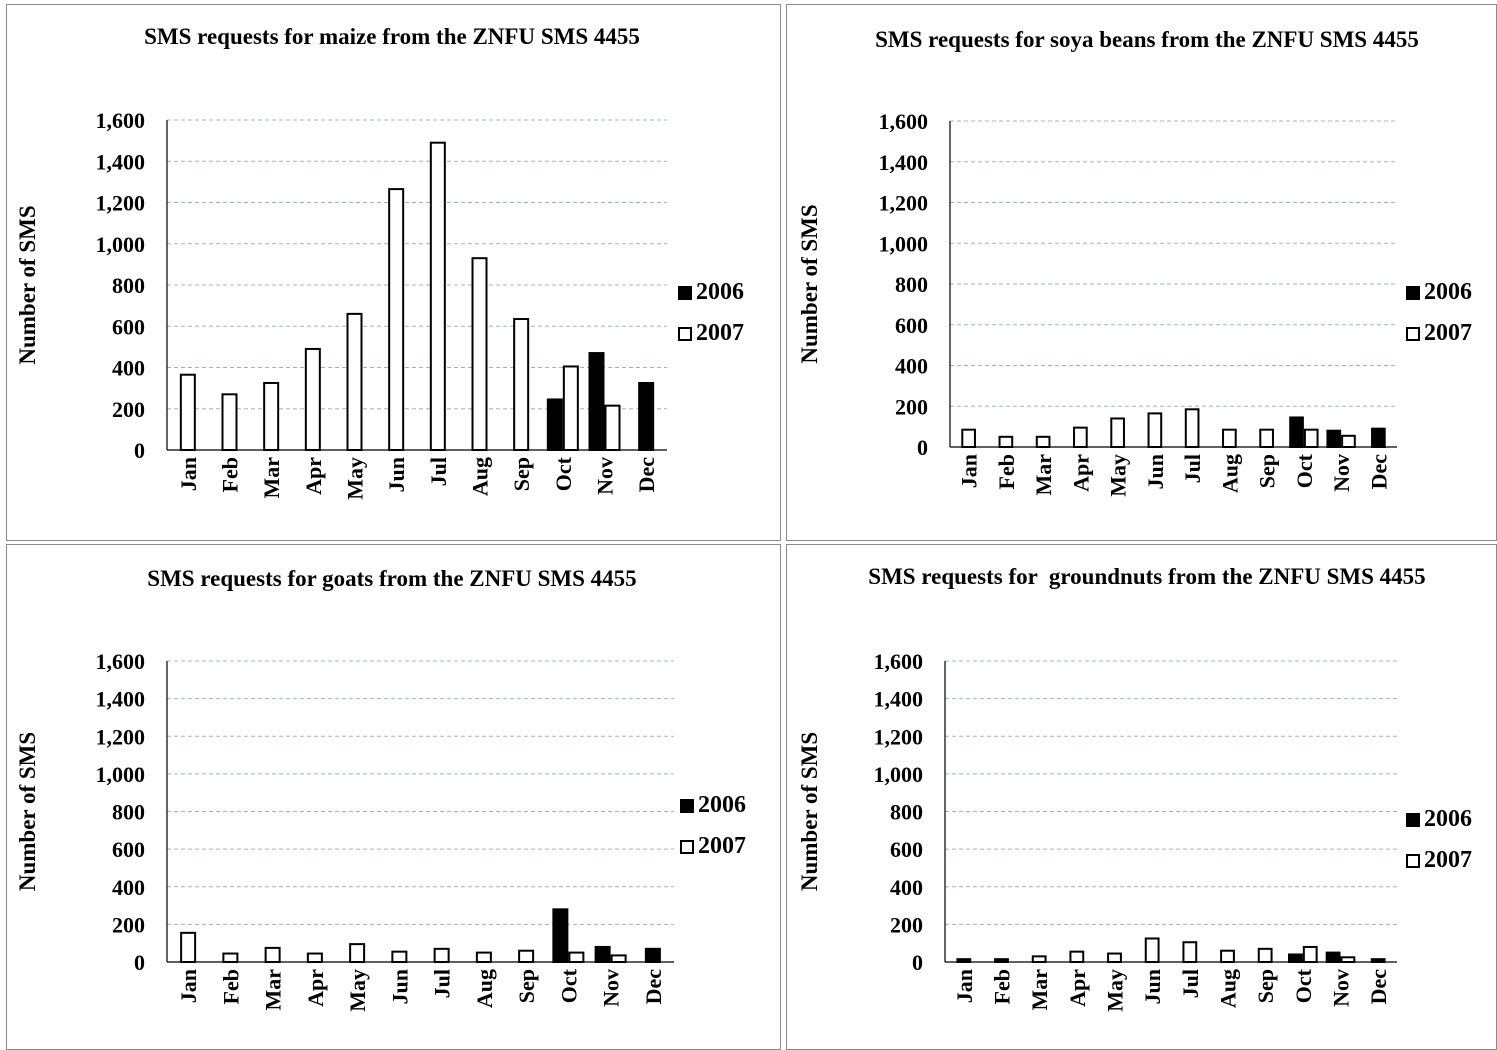 The image size is (1497, 1050). I want to click on legend-swatch-2006, so click(1413, 819).